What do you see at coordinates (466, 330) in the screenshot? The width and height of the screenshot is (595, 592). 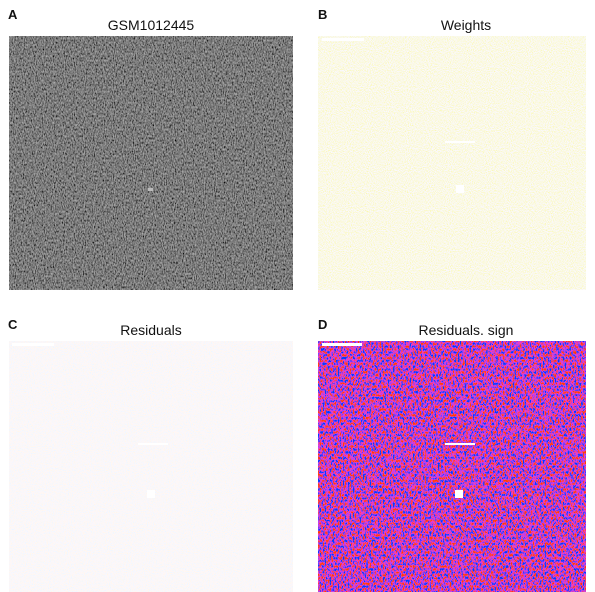 I see `panel-title: Residuals. sign` at bounding box center [466, 330].